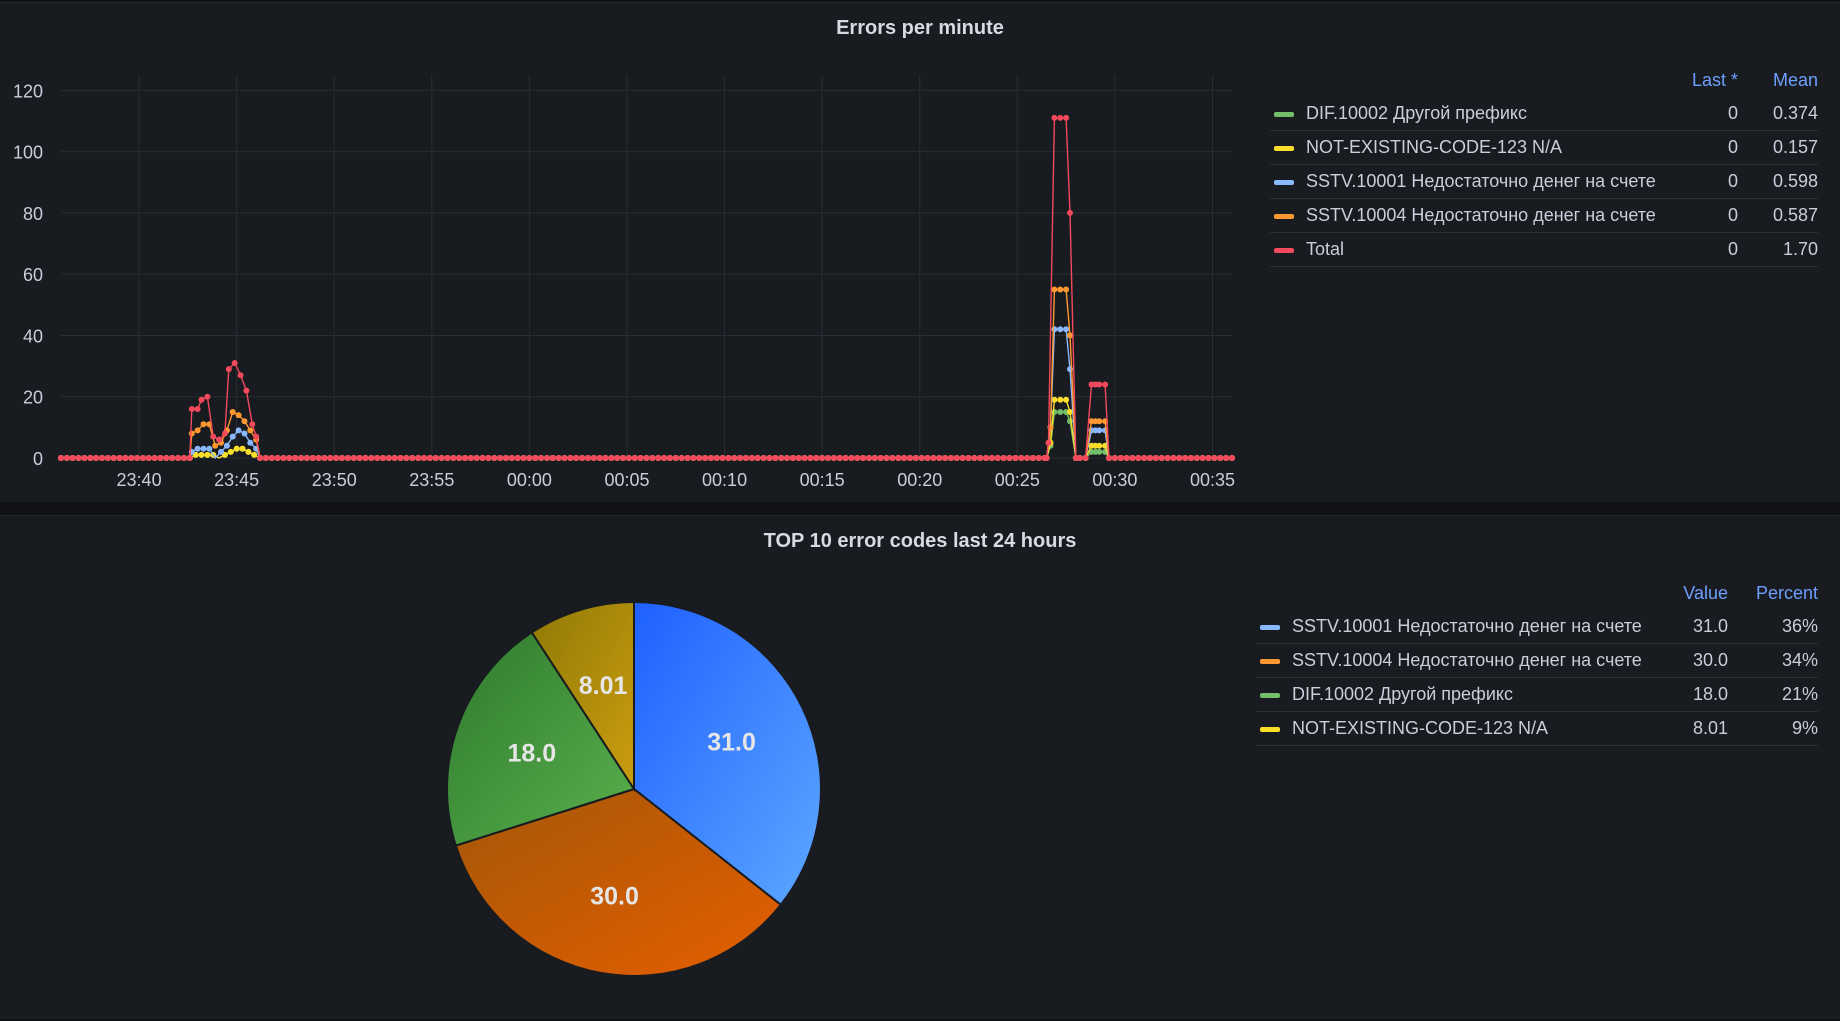  What do you see at coordinates (1544, 114) in the screenshot?
I see `legend-row: DIF.10002 Другой префикс 0 0.374` at bounding box center [1544, 114].